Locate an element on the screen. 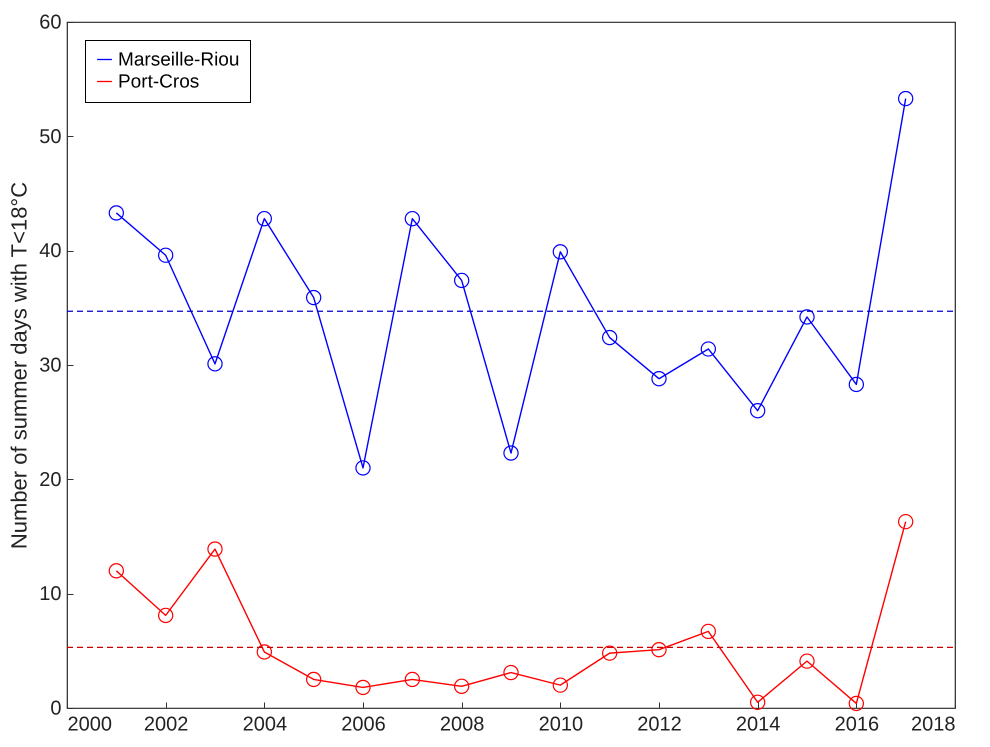 This screenshot has height=747, width=990. x-tick-label: 2000 is located at coordinates (90, 725).